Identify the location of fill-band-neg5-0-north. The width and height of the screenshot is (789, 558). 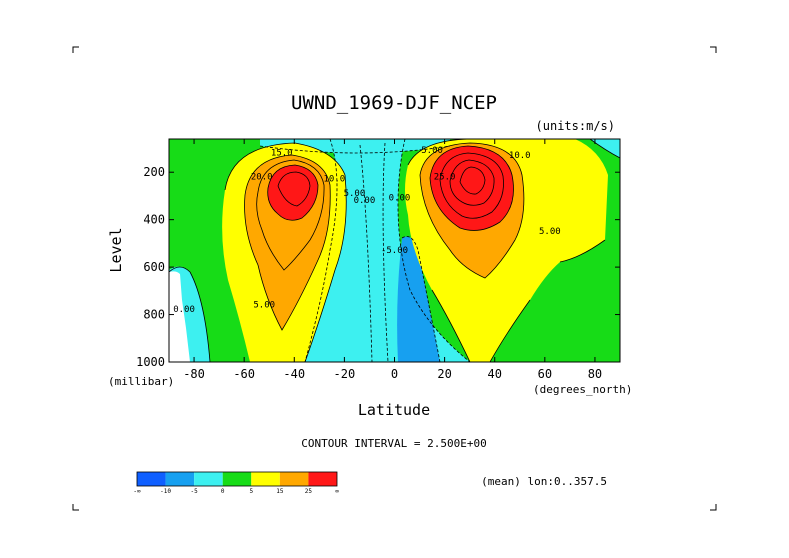
(605, 148).